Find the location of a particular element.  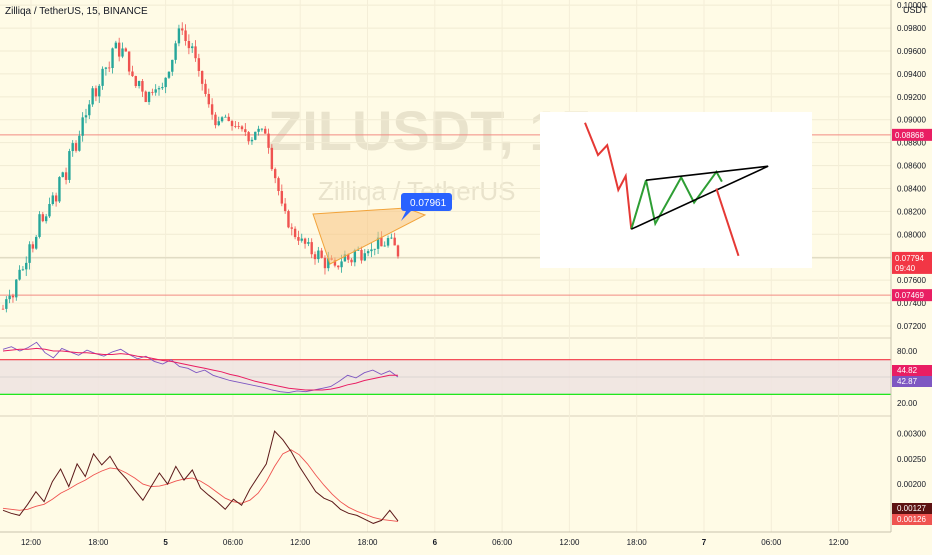

illustration-panel is located at coordinates (676, 190).